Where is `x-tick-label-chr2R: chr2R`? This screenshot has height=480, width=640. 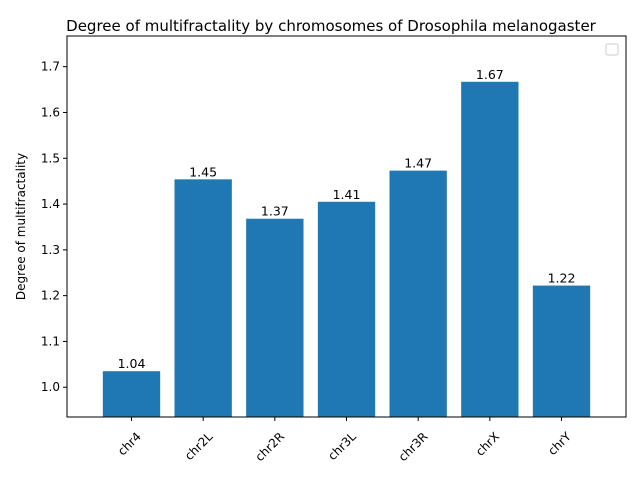
x-tick-label-chr2R: chr2R is located at coordinates (269, 446).